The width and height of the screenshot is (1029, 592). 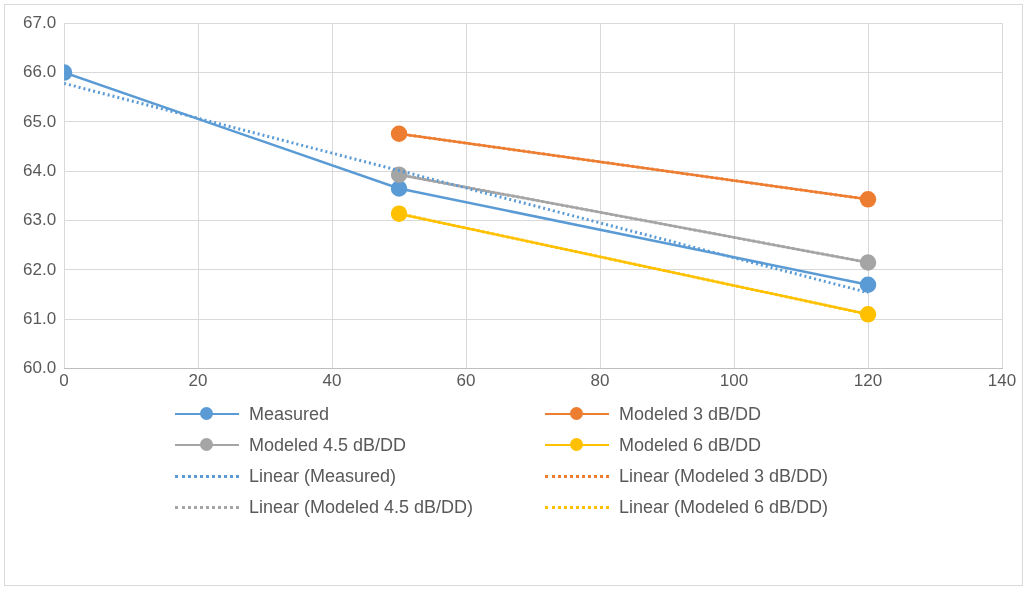 I want to click on x-tick-label: 60, so click(x=466, y=381).